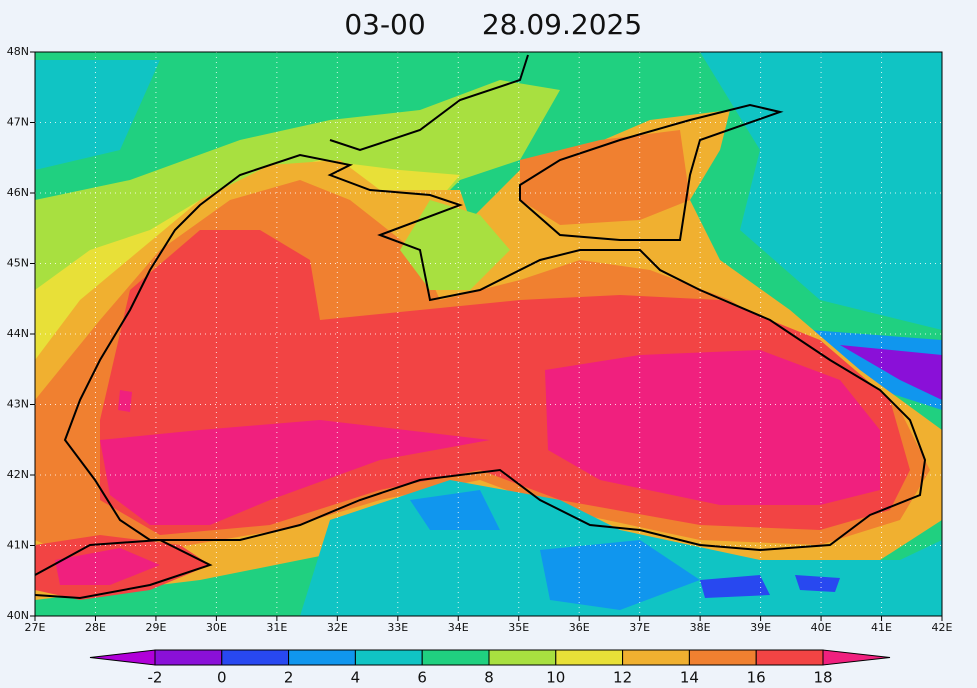  Describe the element at coordinates (95, 627) in the screenshot. I see `x-tick-label: 28E` at that location.